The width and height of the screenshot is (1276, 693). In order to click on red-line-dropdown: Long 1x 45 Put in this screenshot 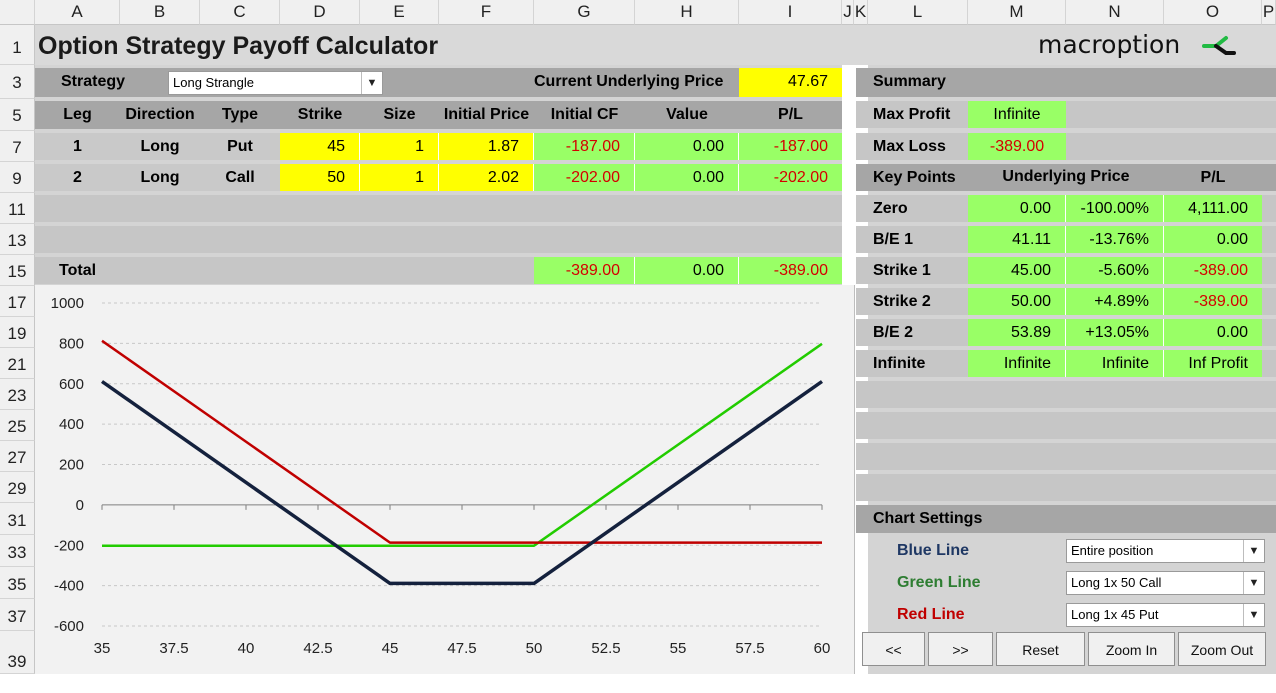, I will do `click(1165, 615)`.